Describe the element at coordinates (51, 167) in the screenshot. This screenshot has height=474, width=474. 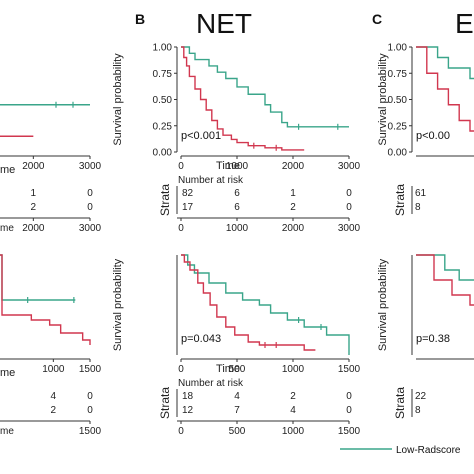
I see `km-chart-A-top: 2000 3000 me 1 0 2 0 me 2000 3000` at that location.